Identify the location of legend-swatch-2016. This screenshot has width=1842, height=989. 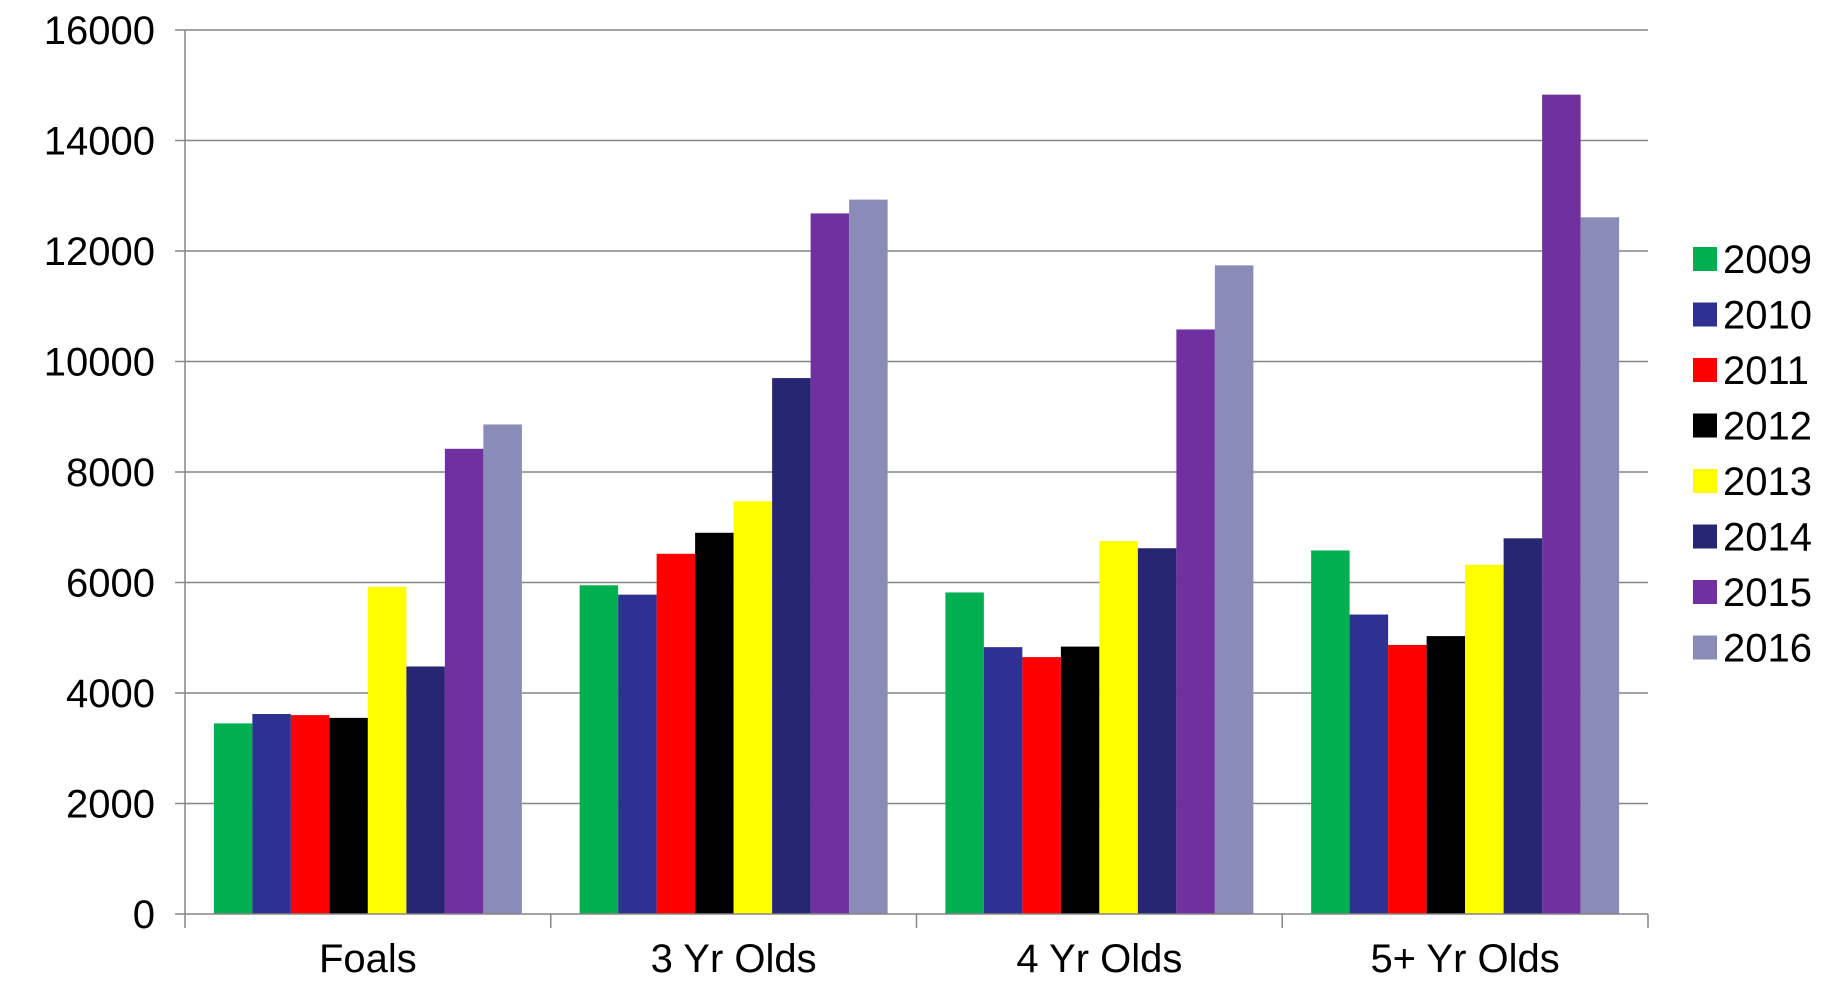
(1705, 647).